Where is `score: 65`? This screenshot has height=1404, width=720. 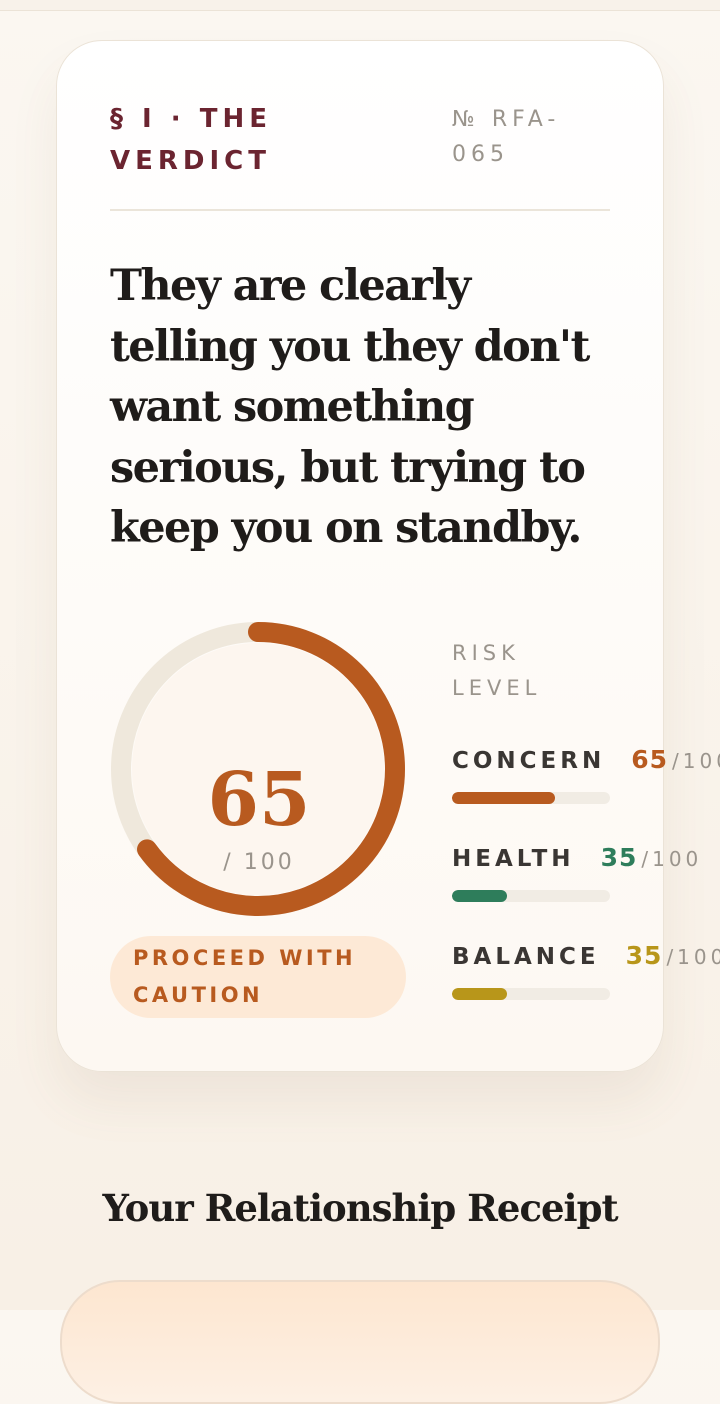 score: 65 is located at coordinates (259, 800).